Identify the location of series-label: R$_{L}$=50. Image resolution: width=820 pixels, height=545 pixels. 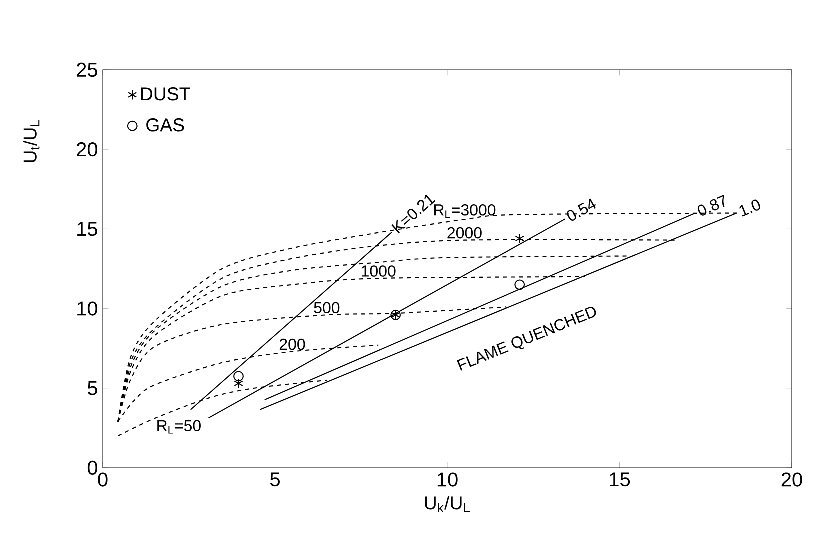
(179, 427).